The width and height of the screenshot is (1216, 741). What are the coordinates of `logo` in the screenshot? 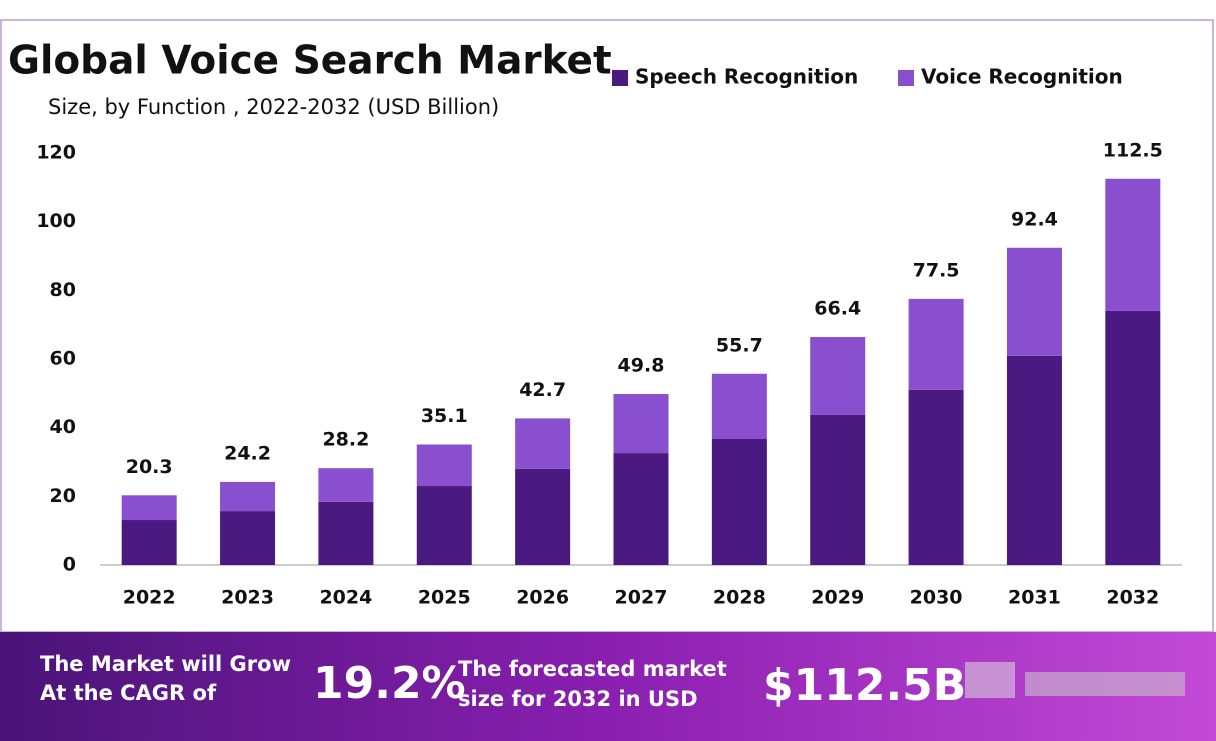 It's located at (1075, 680).